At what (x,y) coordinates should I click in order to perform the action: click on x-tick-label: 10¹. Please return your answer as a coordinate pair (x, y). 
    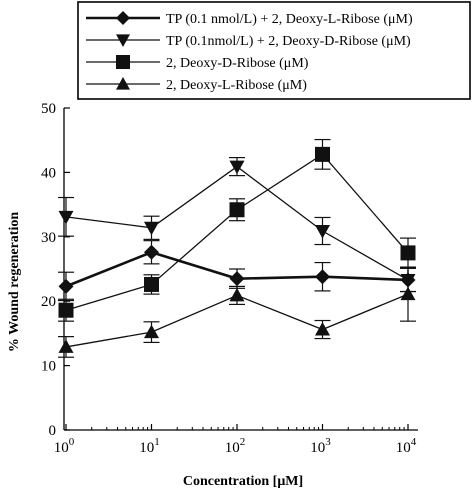
    Looking at the image, I should click on (149, 446).